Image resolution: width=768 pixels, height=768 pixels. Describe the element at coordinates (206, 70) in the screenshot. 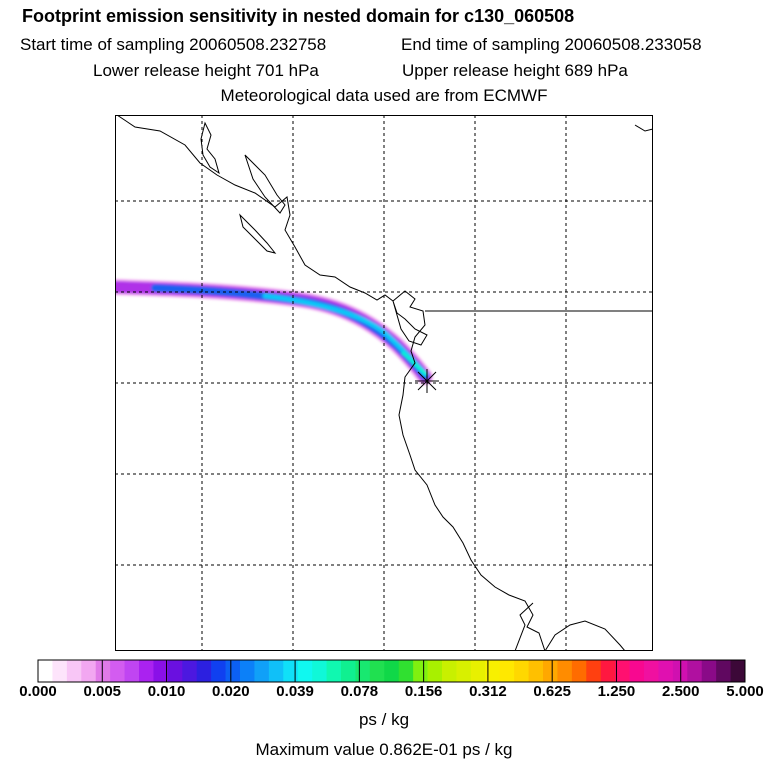

I see `lower-release-label: Lower release height 701 hPa` at that location.